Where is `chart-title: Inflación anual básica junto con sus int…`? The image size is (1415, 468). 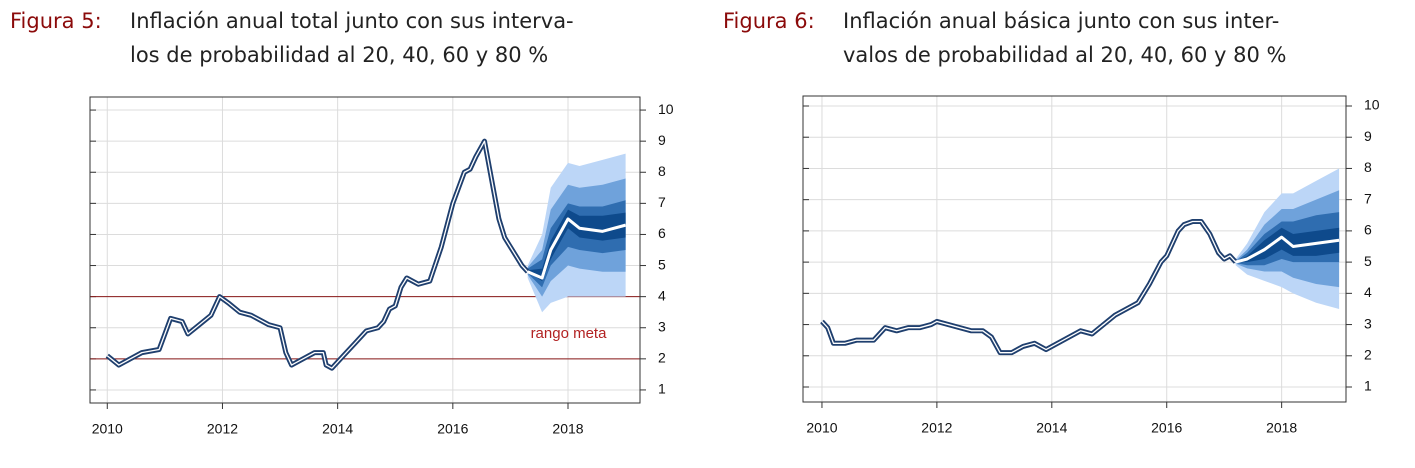
chart-title: Inflación anual básica junto con sus int… is located at coordinates (1061, 21).